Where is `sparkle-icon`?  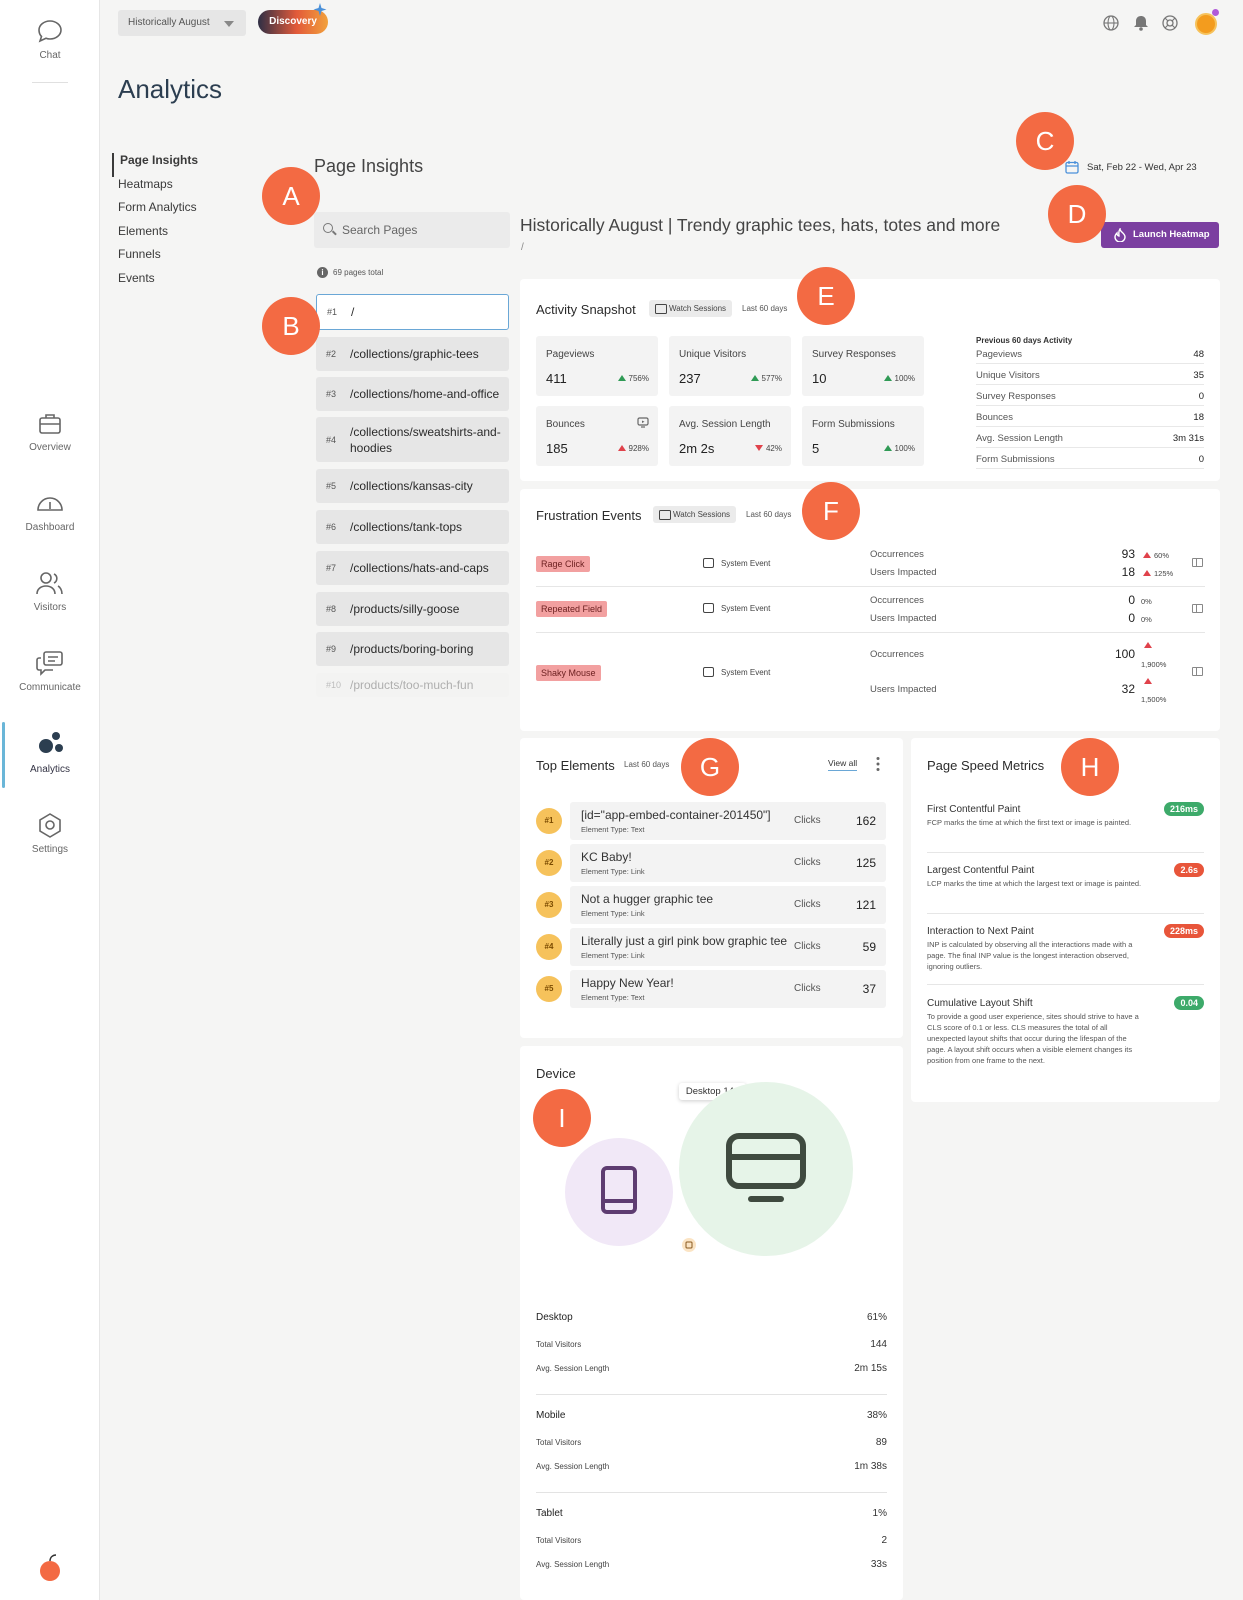 sparkle-icon is located at coordinates (320, 9).